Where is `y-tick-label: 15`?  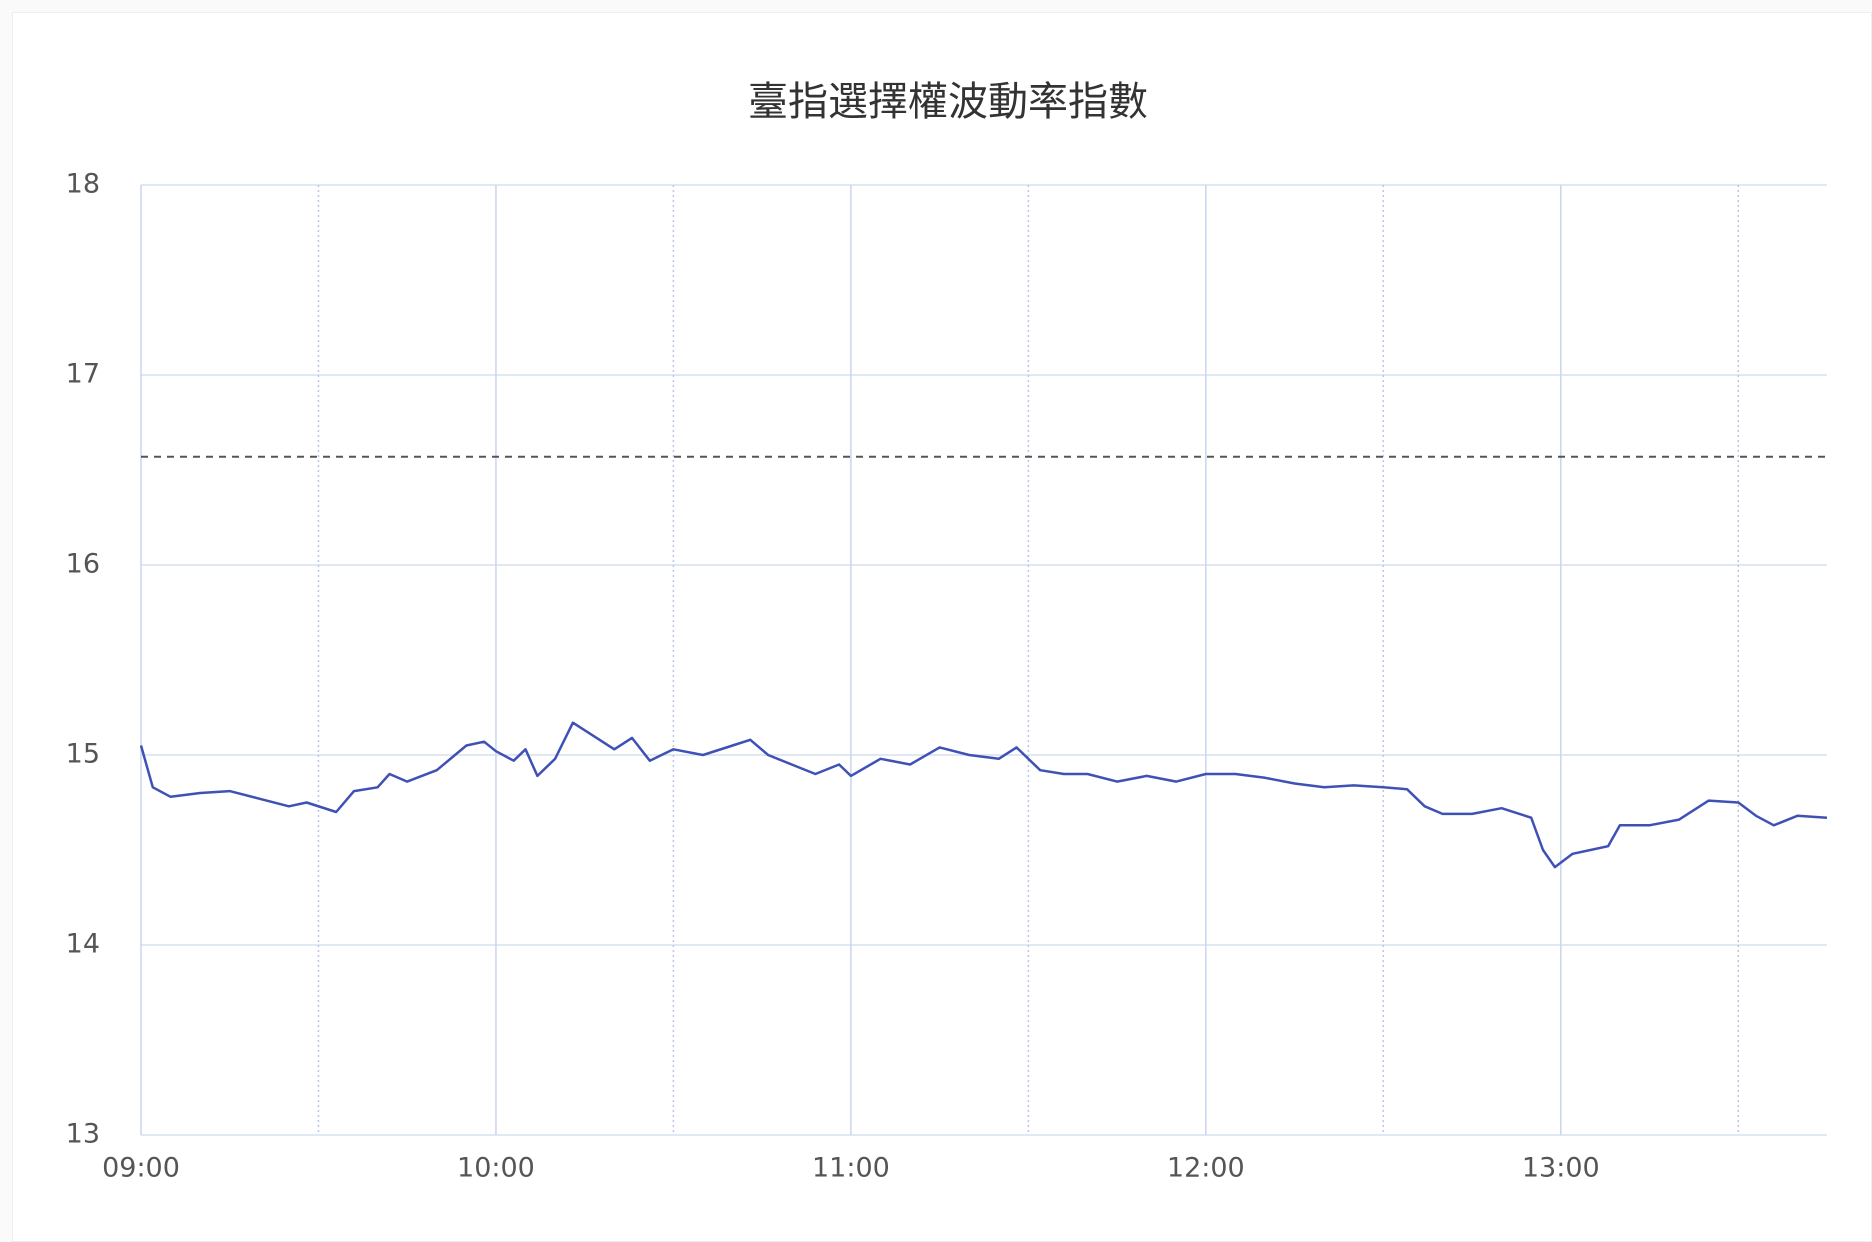 y-tick-label: 15 is located at coordinates (83, 754).